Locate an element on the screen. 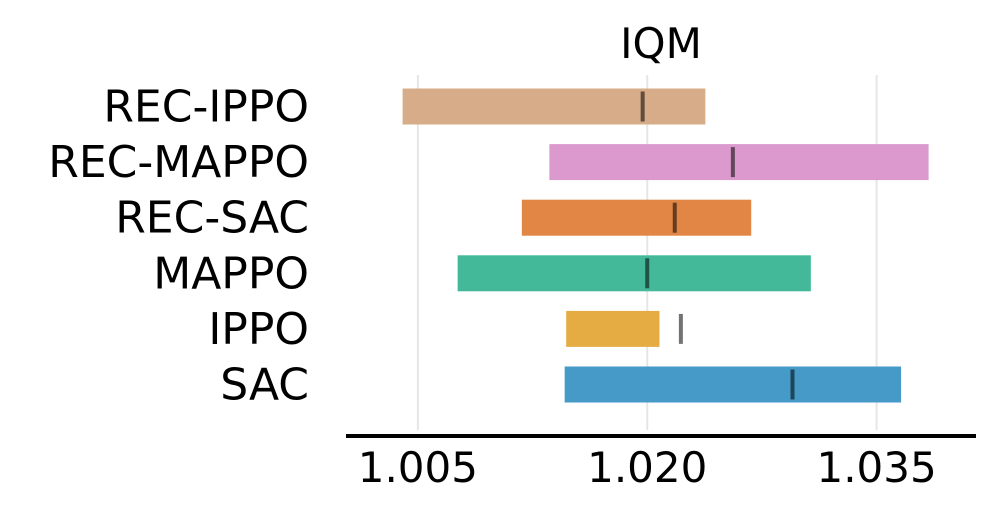 The width and height of the screenshot is (995, 515). category-label: REC-IPPO is located at coordinates (206, 107).